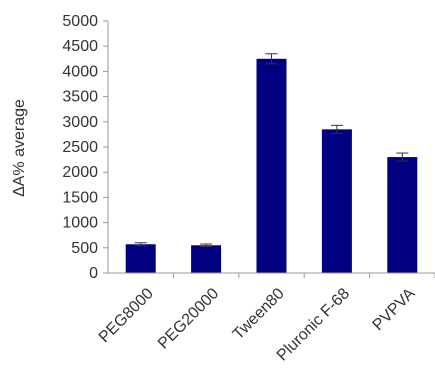  I want to click on category-label-group: PVPVA, so click(394, 309).